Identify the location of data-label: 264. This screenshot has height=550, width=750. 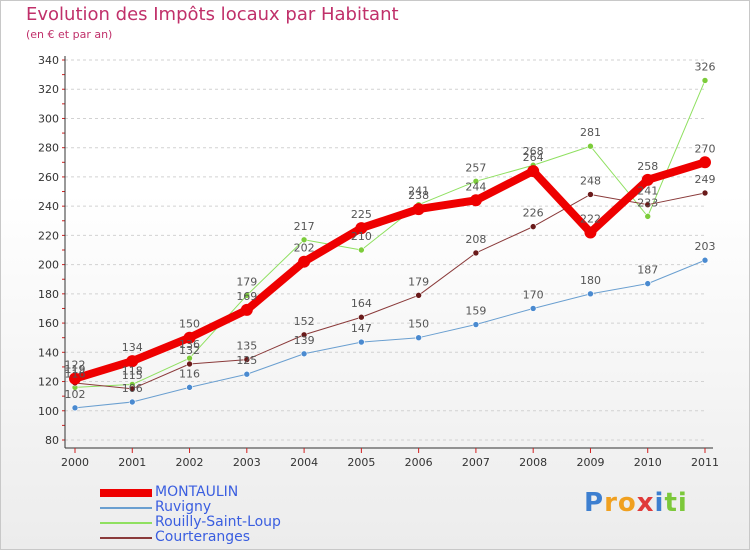
(533, 157).